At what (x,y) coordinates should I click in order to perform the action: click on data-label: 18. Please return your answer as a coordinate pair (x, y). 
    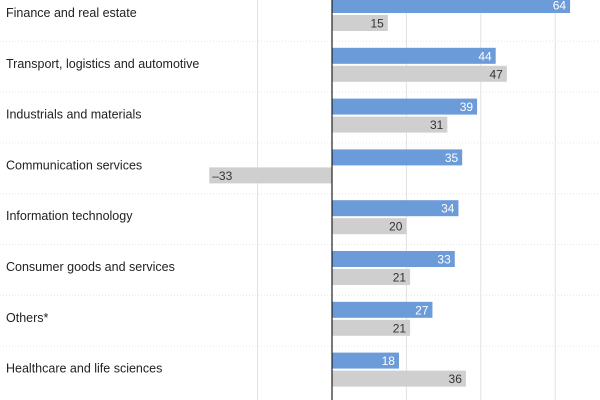
    Looking at the image, I should click on (389, 361).